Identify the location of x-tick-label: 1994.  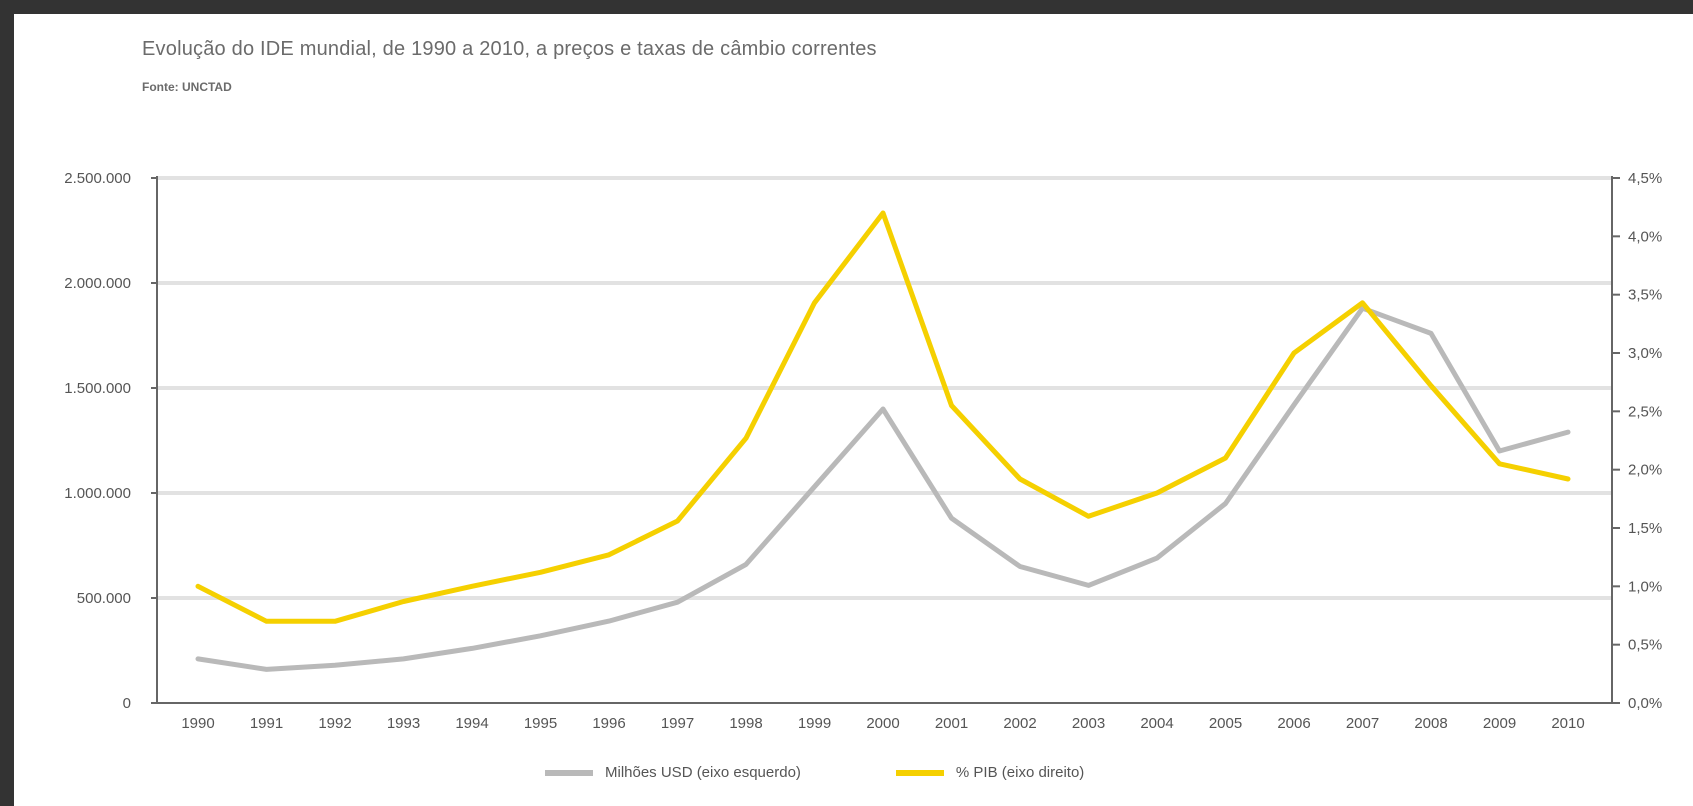
(471, 723).